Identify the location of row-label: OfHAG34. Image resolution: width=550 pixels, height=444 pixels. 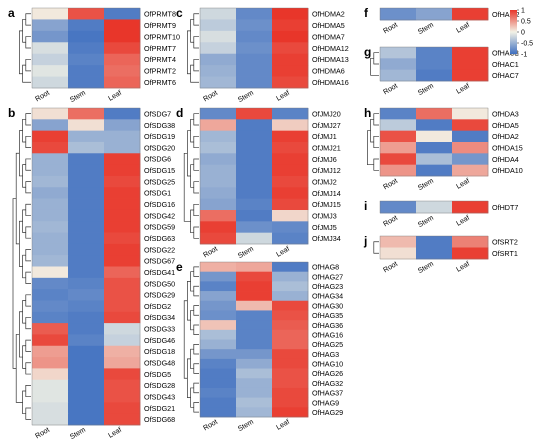
(327, 296).